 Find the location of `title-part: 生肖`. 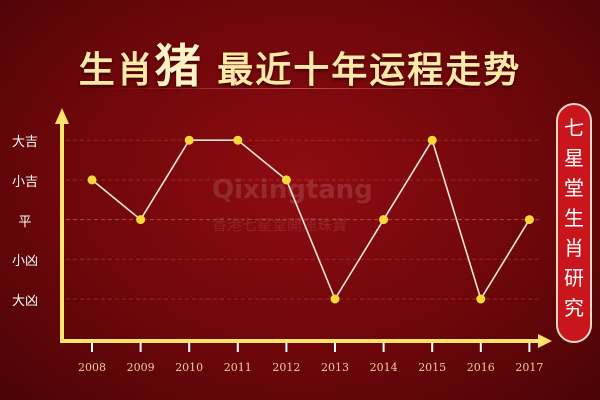

title-part: 生肖 is located at coordinates (116, 70).